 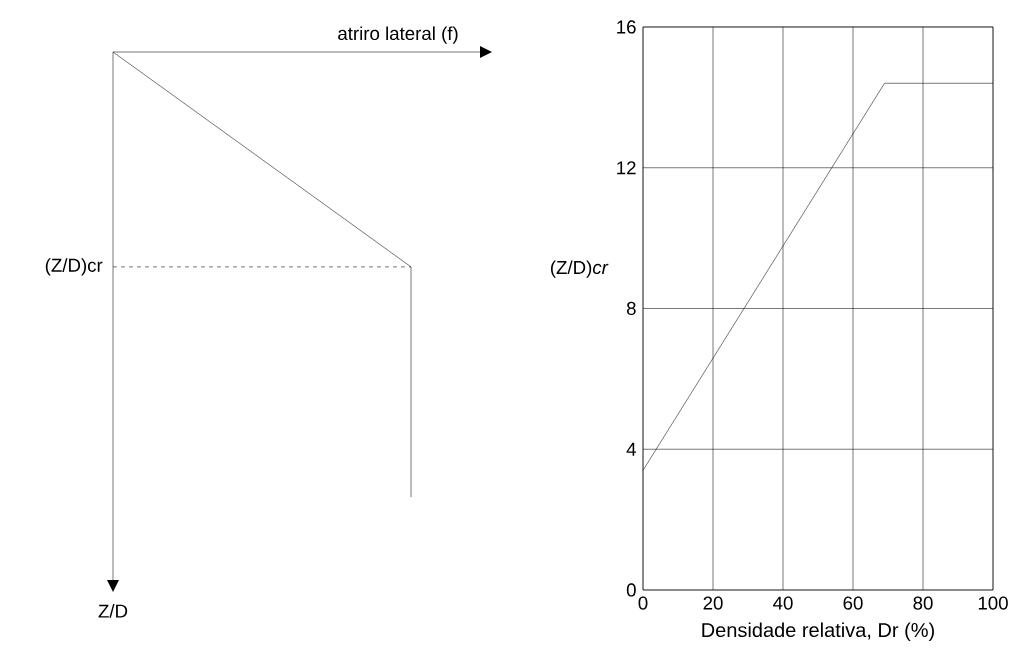 What do you see at coordinates (923, 603) in the screenshot?
I see `x-tick-label: 80` at bounding box center [923, 603].